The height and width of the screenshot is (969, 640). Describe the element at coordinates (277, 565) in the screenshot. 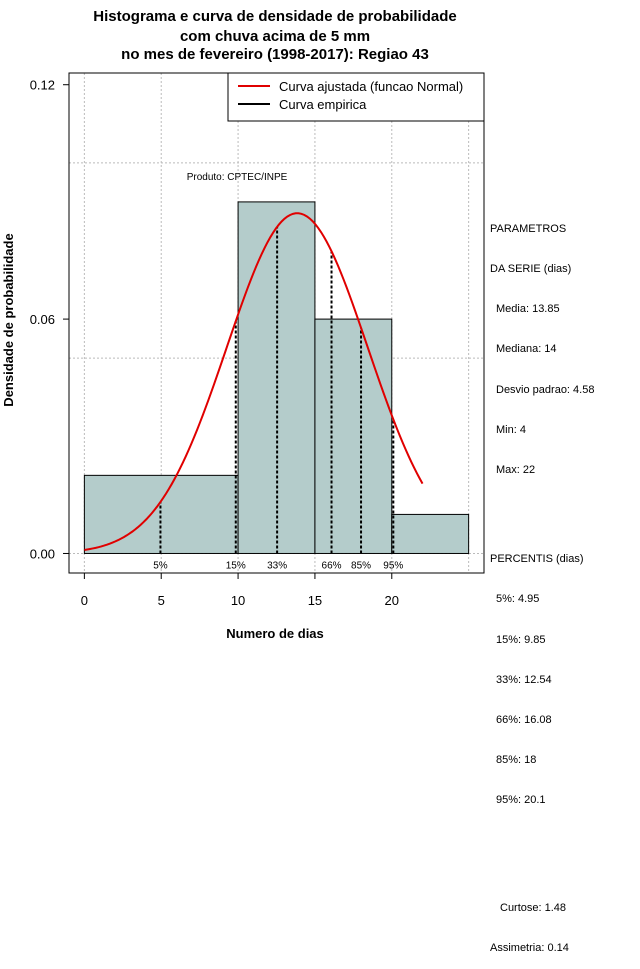

I see `percentile-label-33: 33%` at that location.